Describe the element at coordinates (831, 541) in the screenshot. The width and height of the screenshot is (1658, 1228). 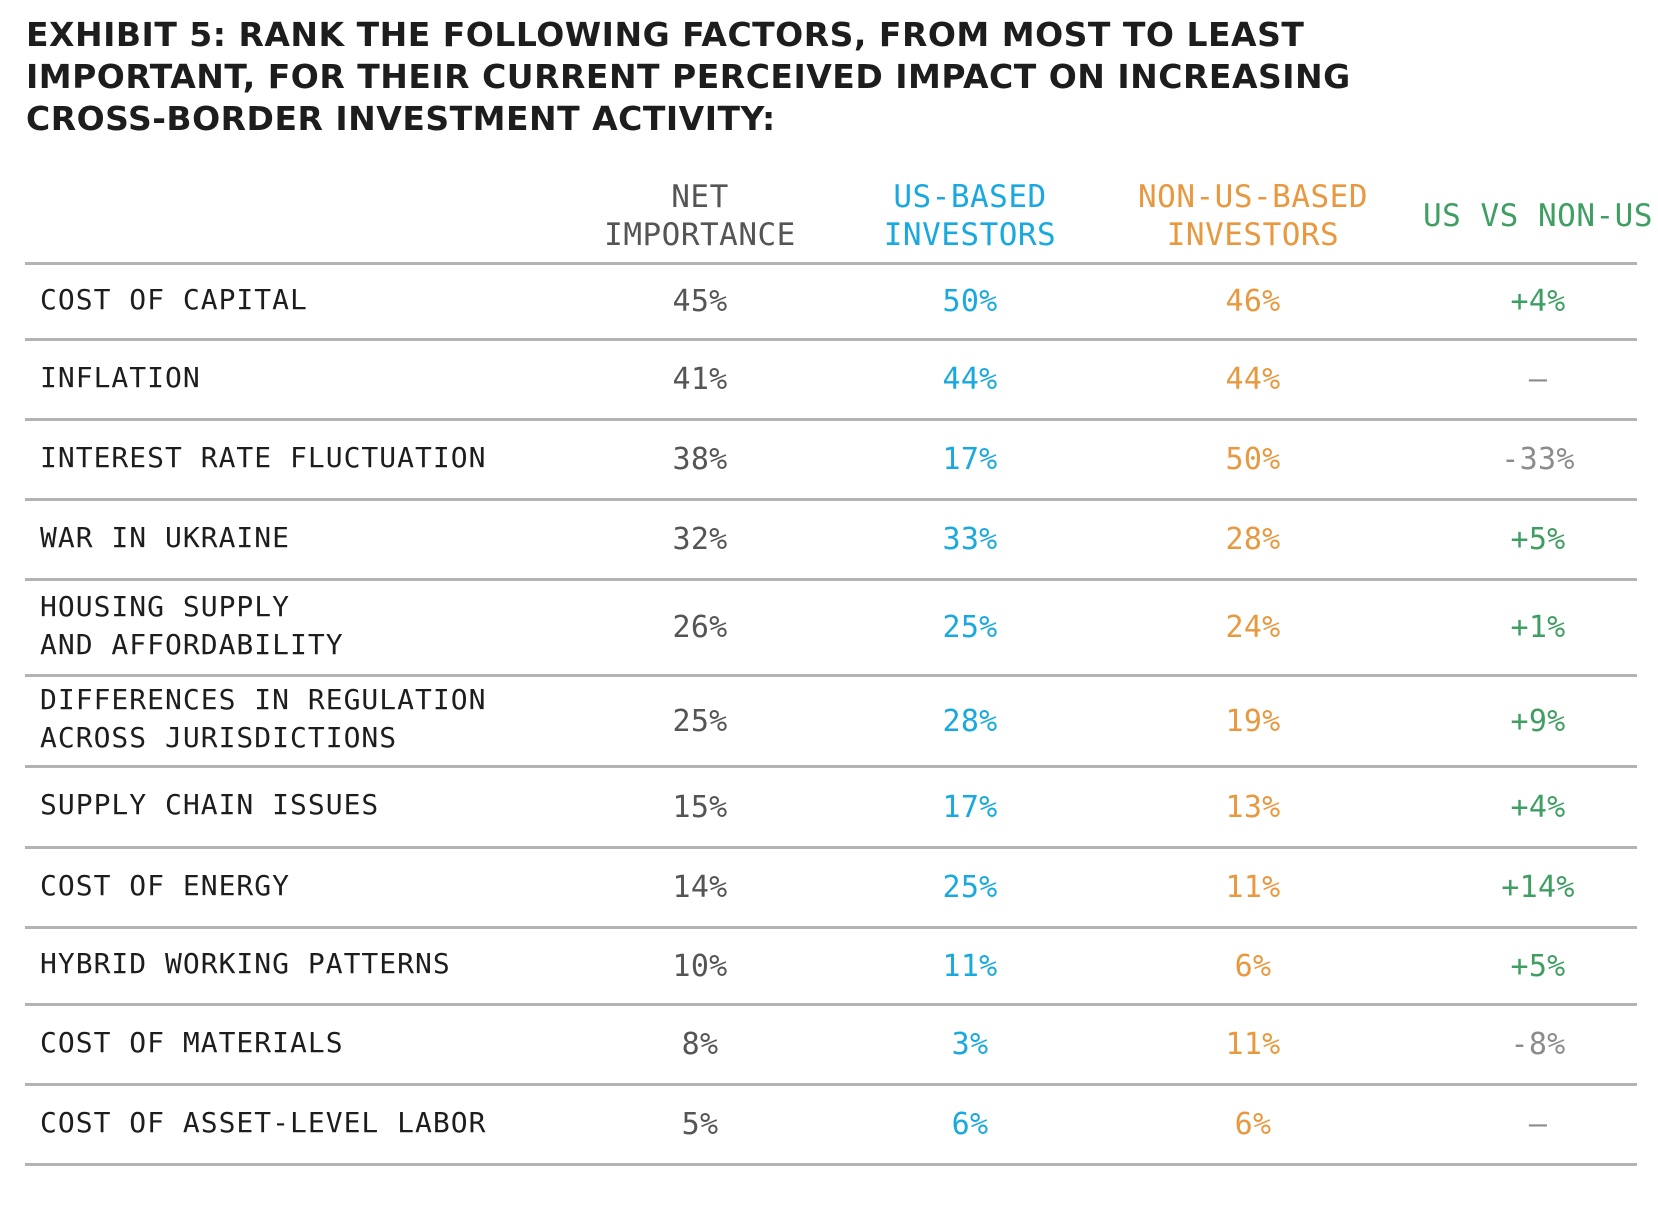
I see `table-row: WAR IN UKRAINE 32% 33% 28% +5%` at that location.